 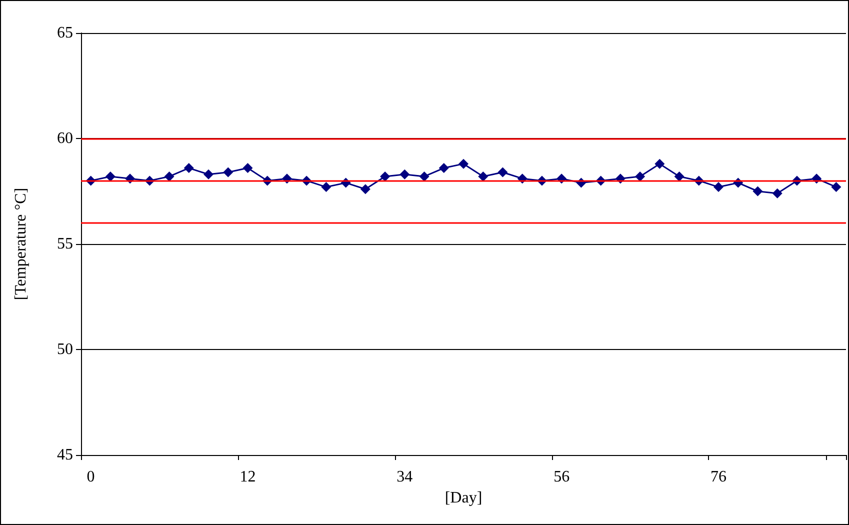 What do you see at coordinates (90, 477) in the screenshot?
I see `x-tick-label: 0` at bounding box center [90, 477].